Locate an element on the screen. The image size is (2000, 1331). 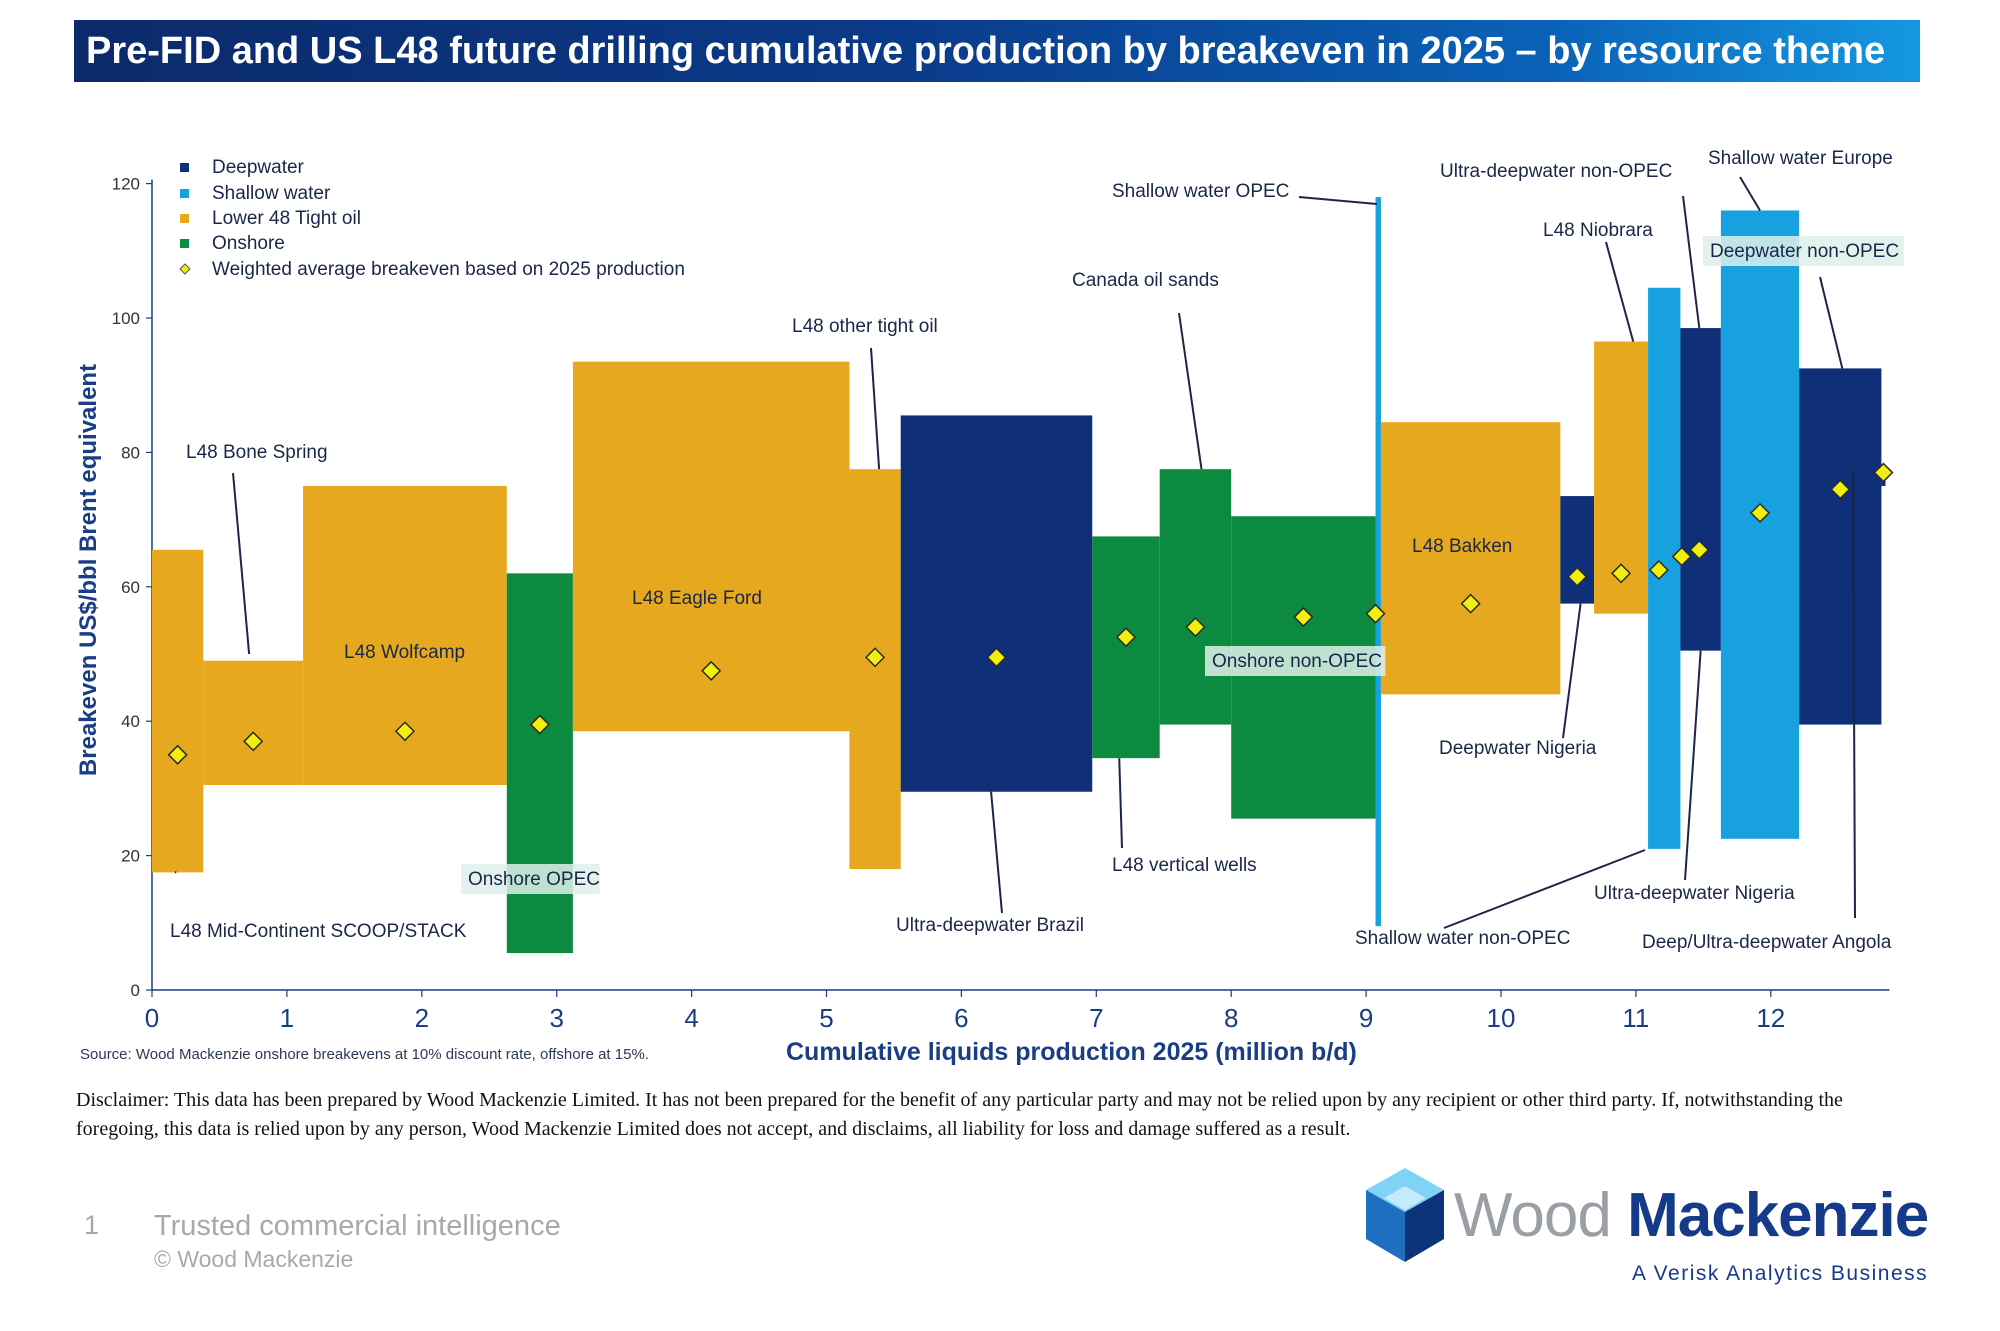
bar-l48-other-tight-oil is located at coordinates (875, 669).